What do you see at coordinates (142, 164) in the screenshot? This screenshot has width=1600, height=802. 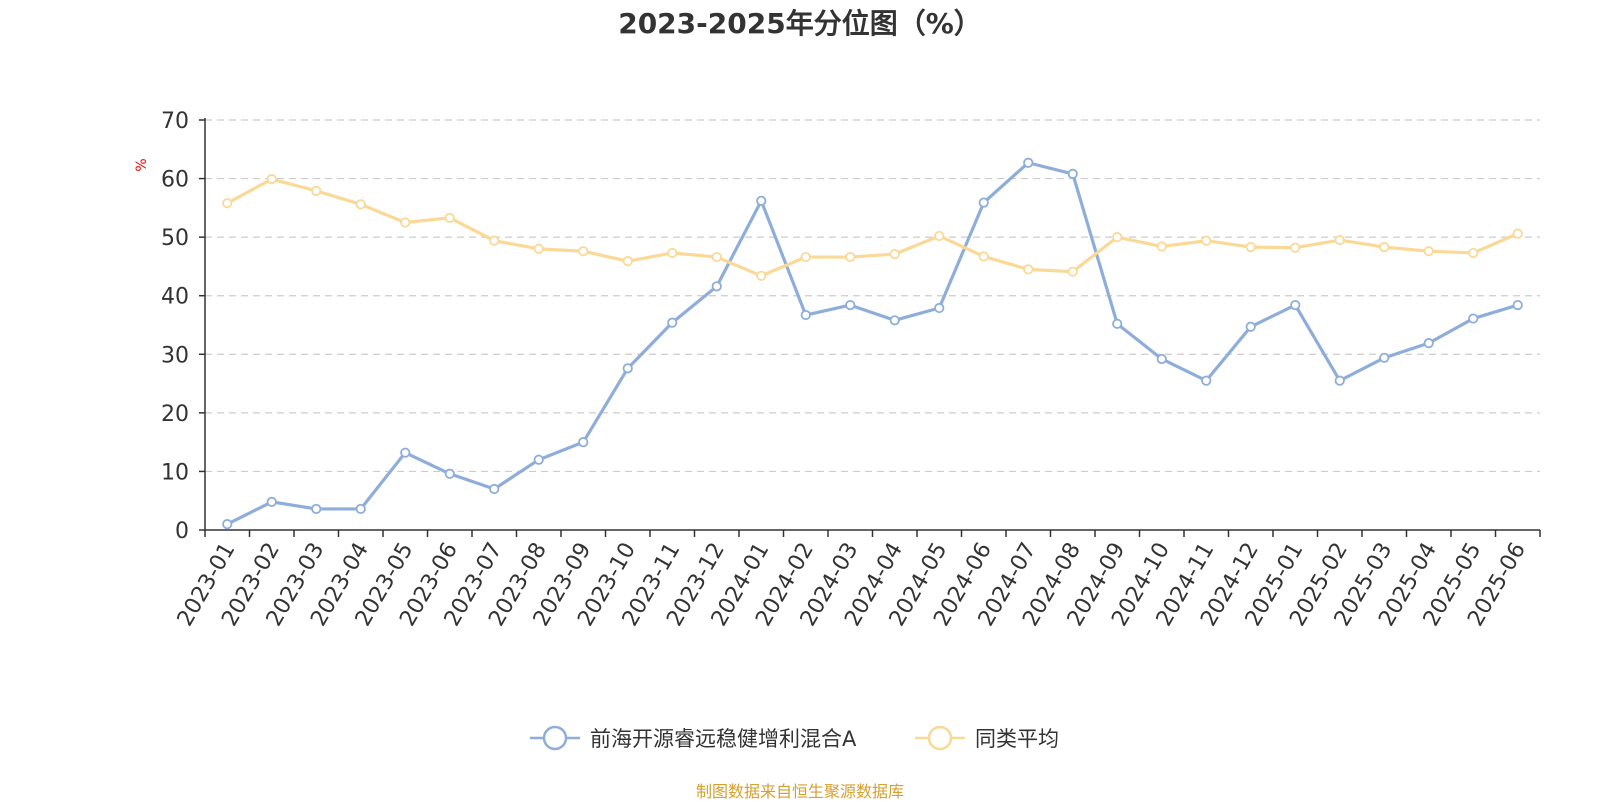 I see `y-axis-label: %` at bounding box center [142, 164].